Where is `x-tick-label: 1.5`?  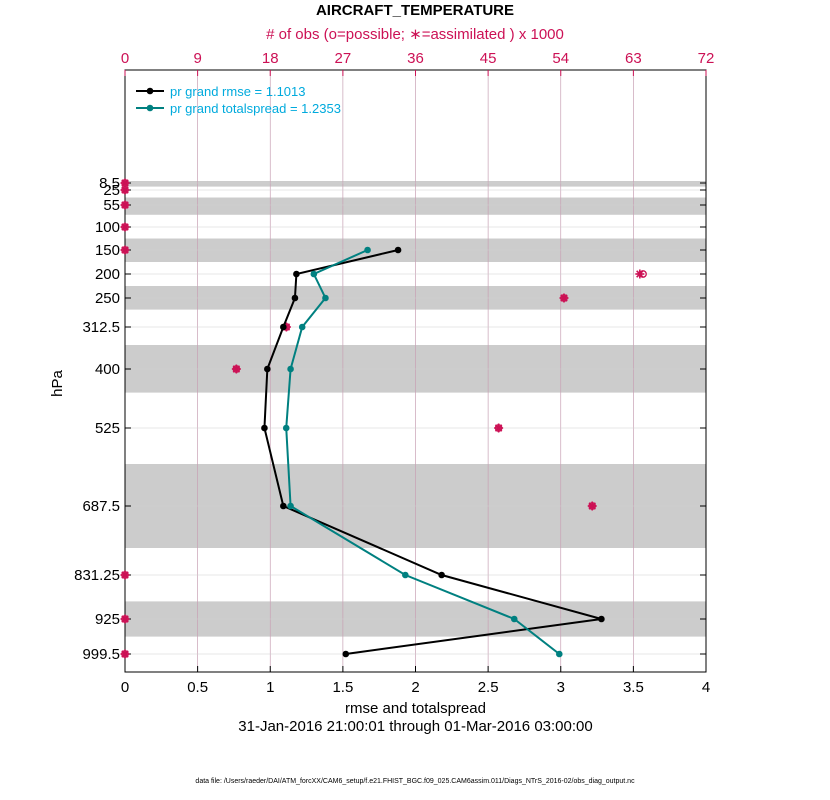 x-tick-label: 1.5 is located at coordinates (342, 687).